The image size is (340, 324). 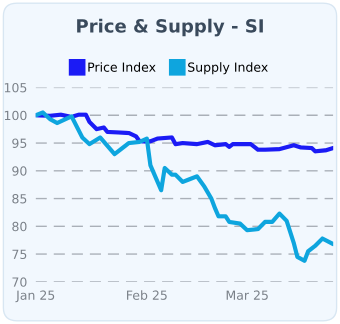 What do you see at coordinates (228, 68) in the screenshot?
I see `legend-label: Supply Index` at bounding box center [228, 68].